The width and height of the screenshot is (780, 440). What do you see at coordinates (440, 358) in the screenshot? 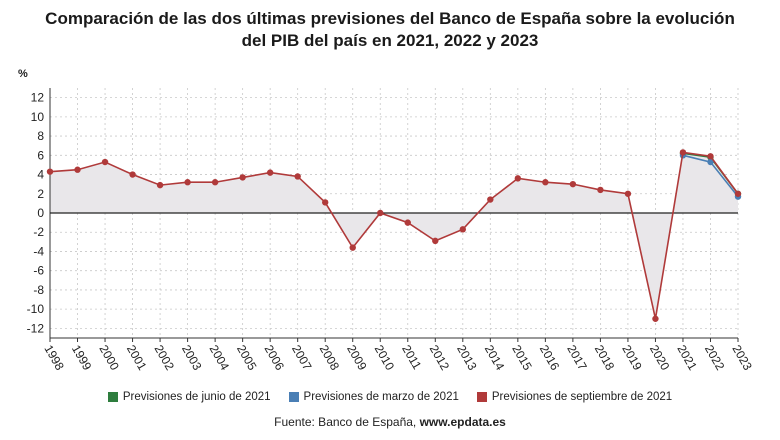
I see `x-tick-label: 2012` at bounding box center [440, 358].